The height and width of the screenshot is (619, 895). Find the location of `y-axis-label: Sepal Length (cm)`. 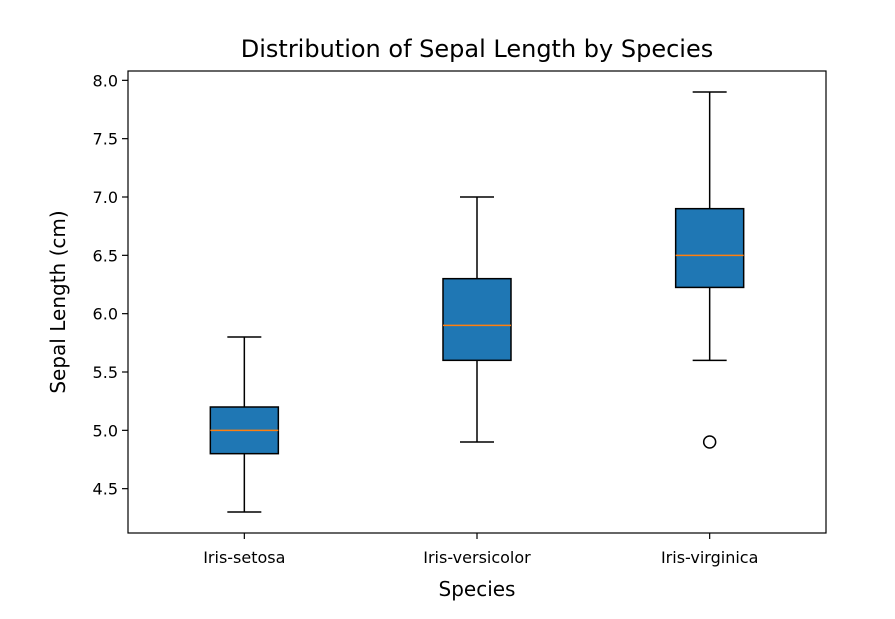

y-axis-label: Sepal Length (cm) is located at coordinates (58, 301).